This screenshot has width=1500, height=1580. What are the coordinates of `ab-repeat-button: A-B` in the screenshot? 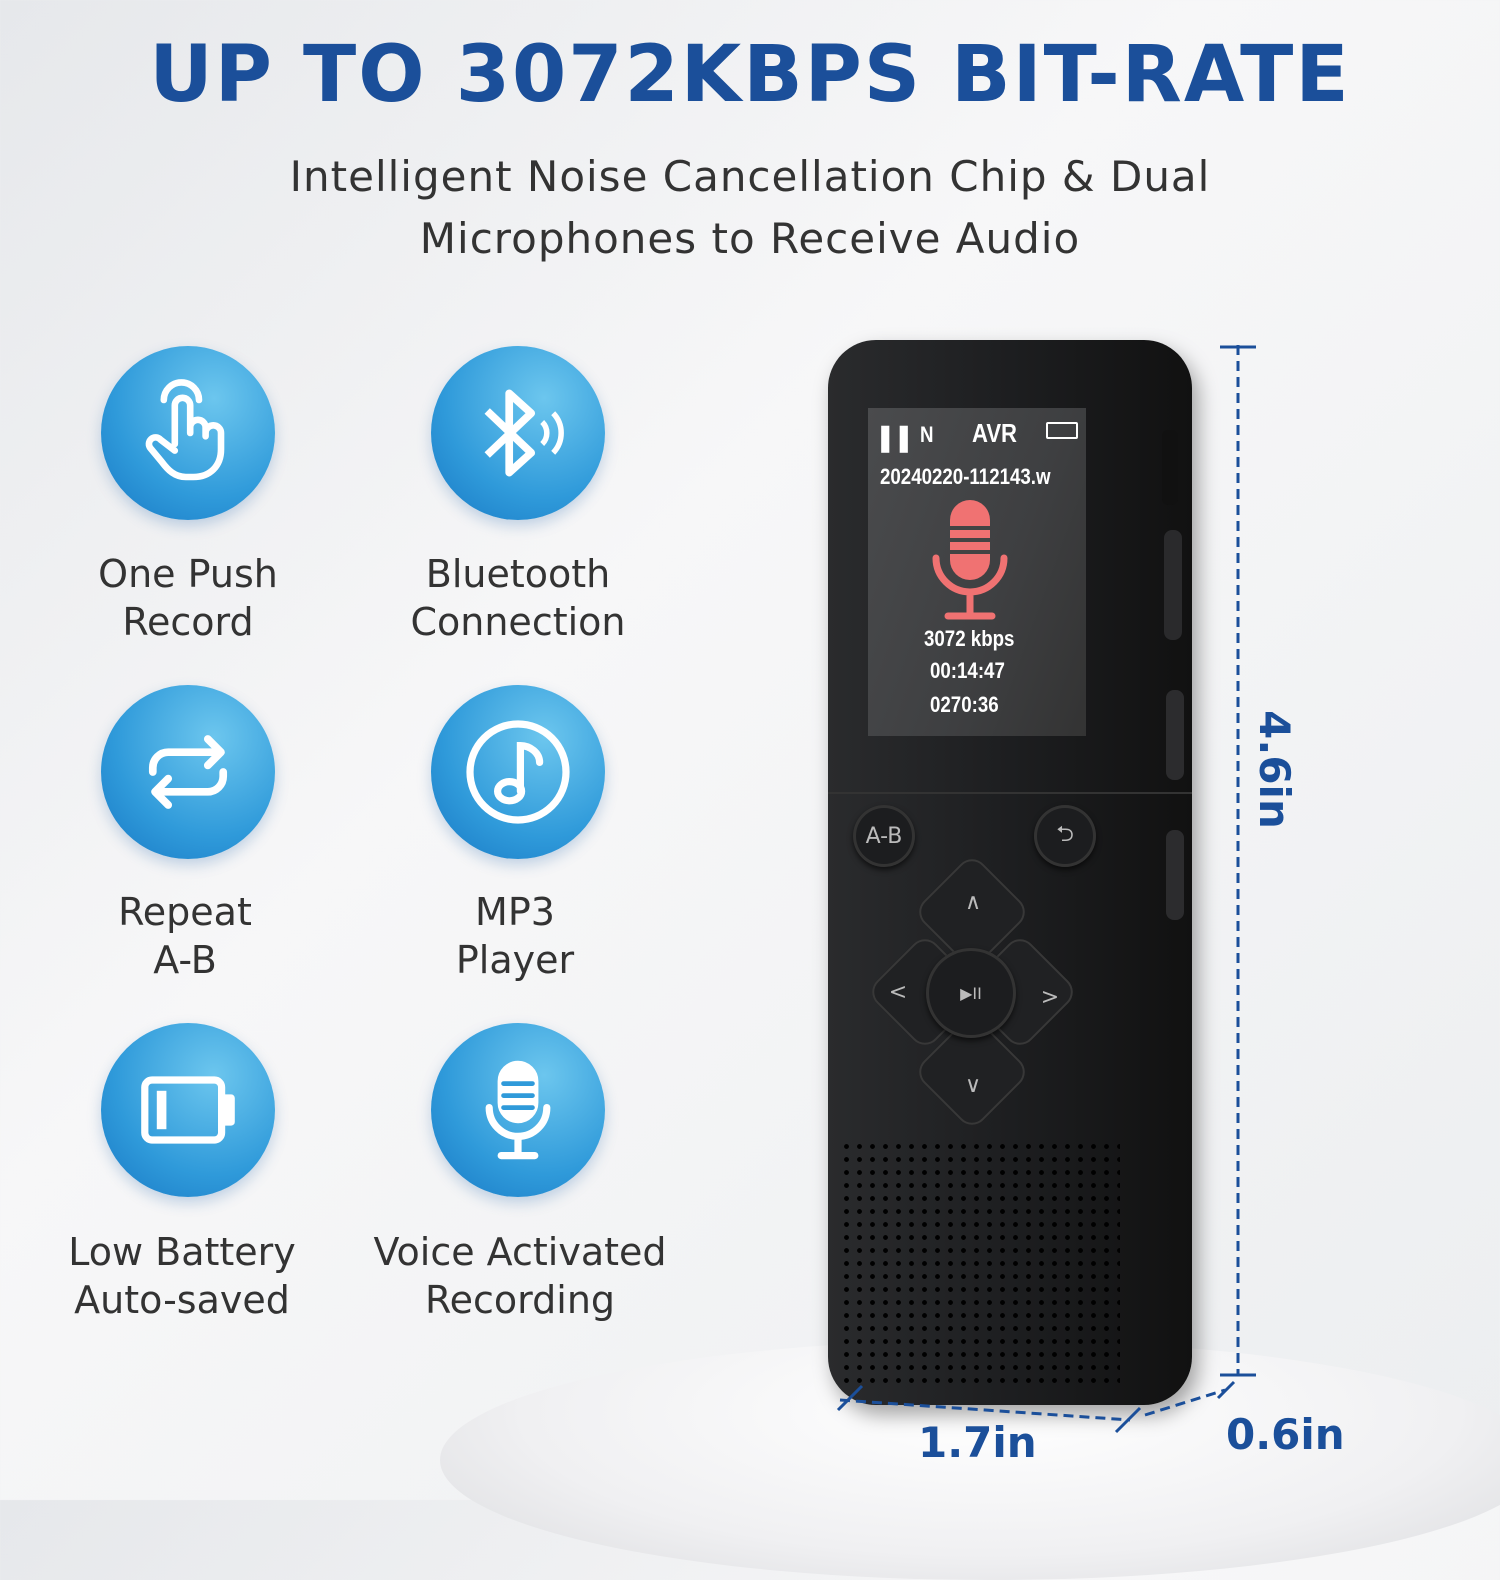 It's located at (884, 836).